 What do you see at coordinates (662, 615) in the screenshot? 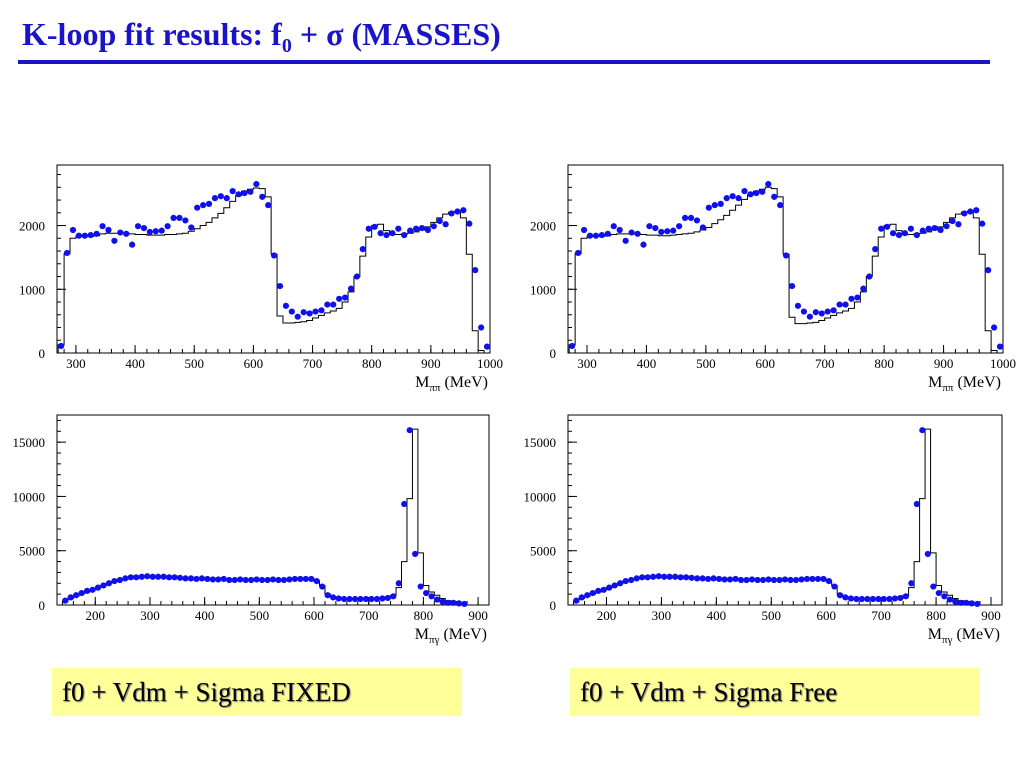
I see `x-tick-label: 300` at bounding box center [662, 615].